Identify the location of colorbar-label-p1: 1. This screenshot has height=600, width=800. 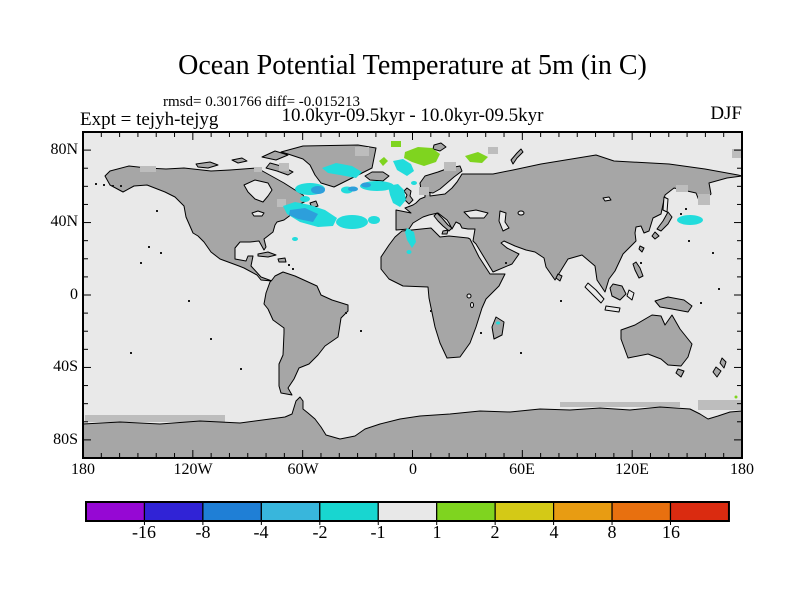
(437, 532).